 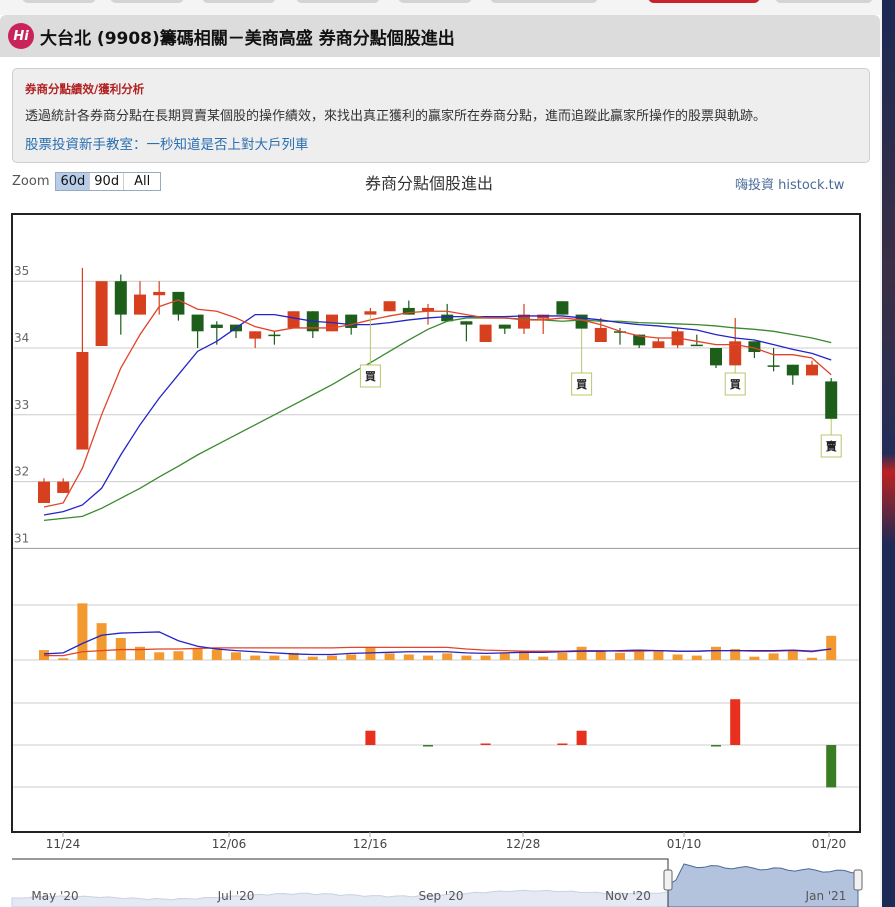 I want to click on navigator-label: May '20, so click(x=54, y=896).